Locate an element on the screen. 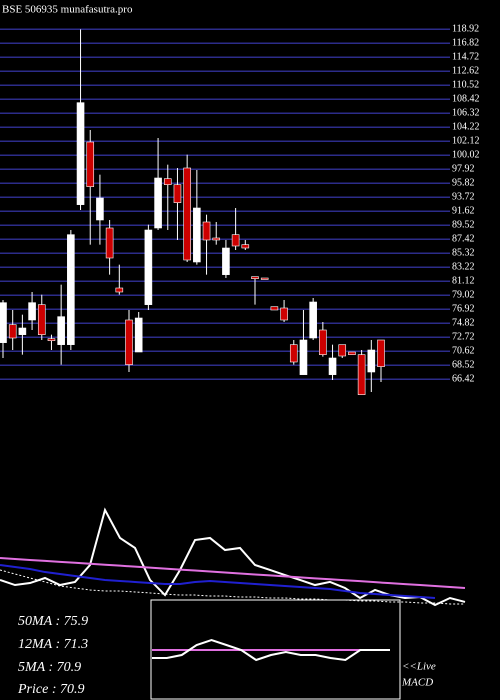 Image resolution: width=500 pixels, height=700 pixels. y-tick-label: 91.62 is located at coordinates (463, 210).